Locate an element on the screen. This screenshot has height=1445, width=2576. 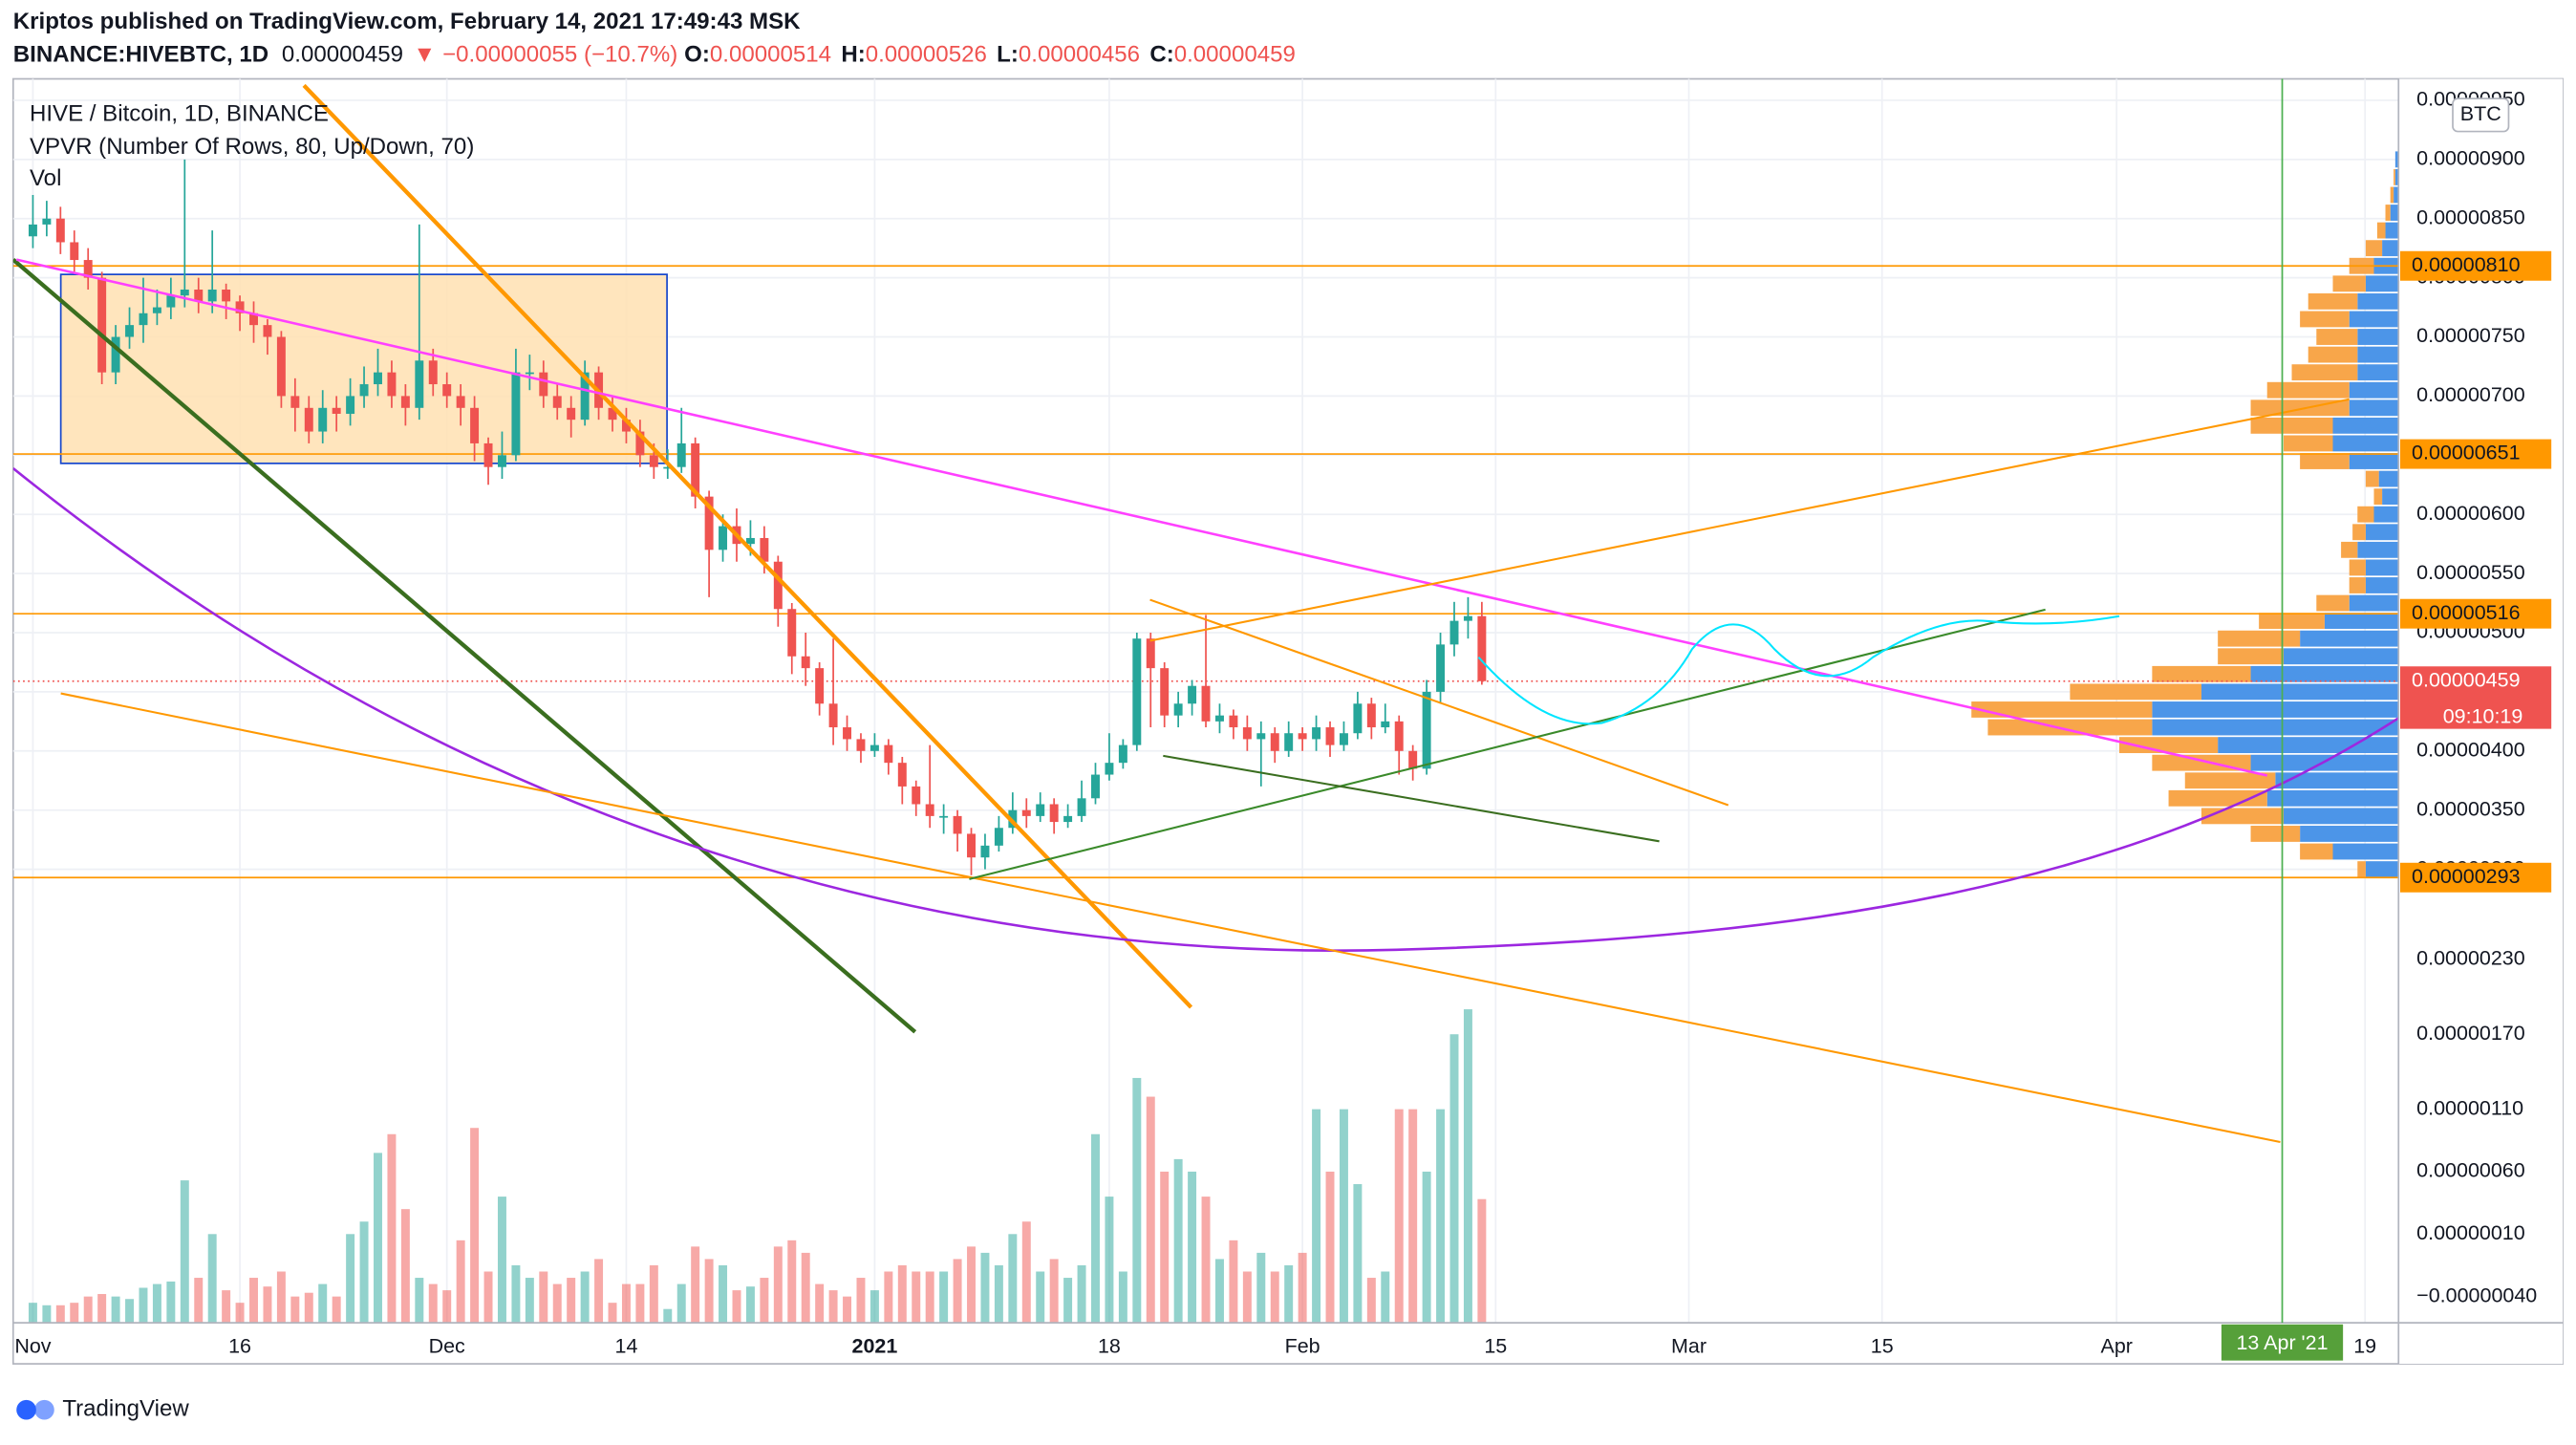
volume-tick-label: 0.00000170 is located at coordinates (2470, 1033).